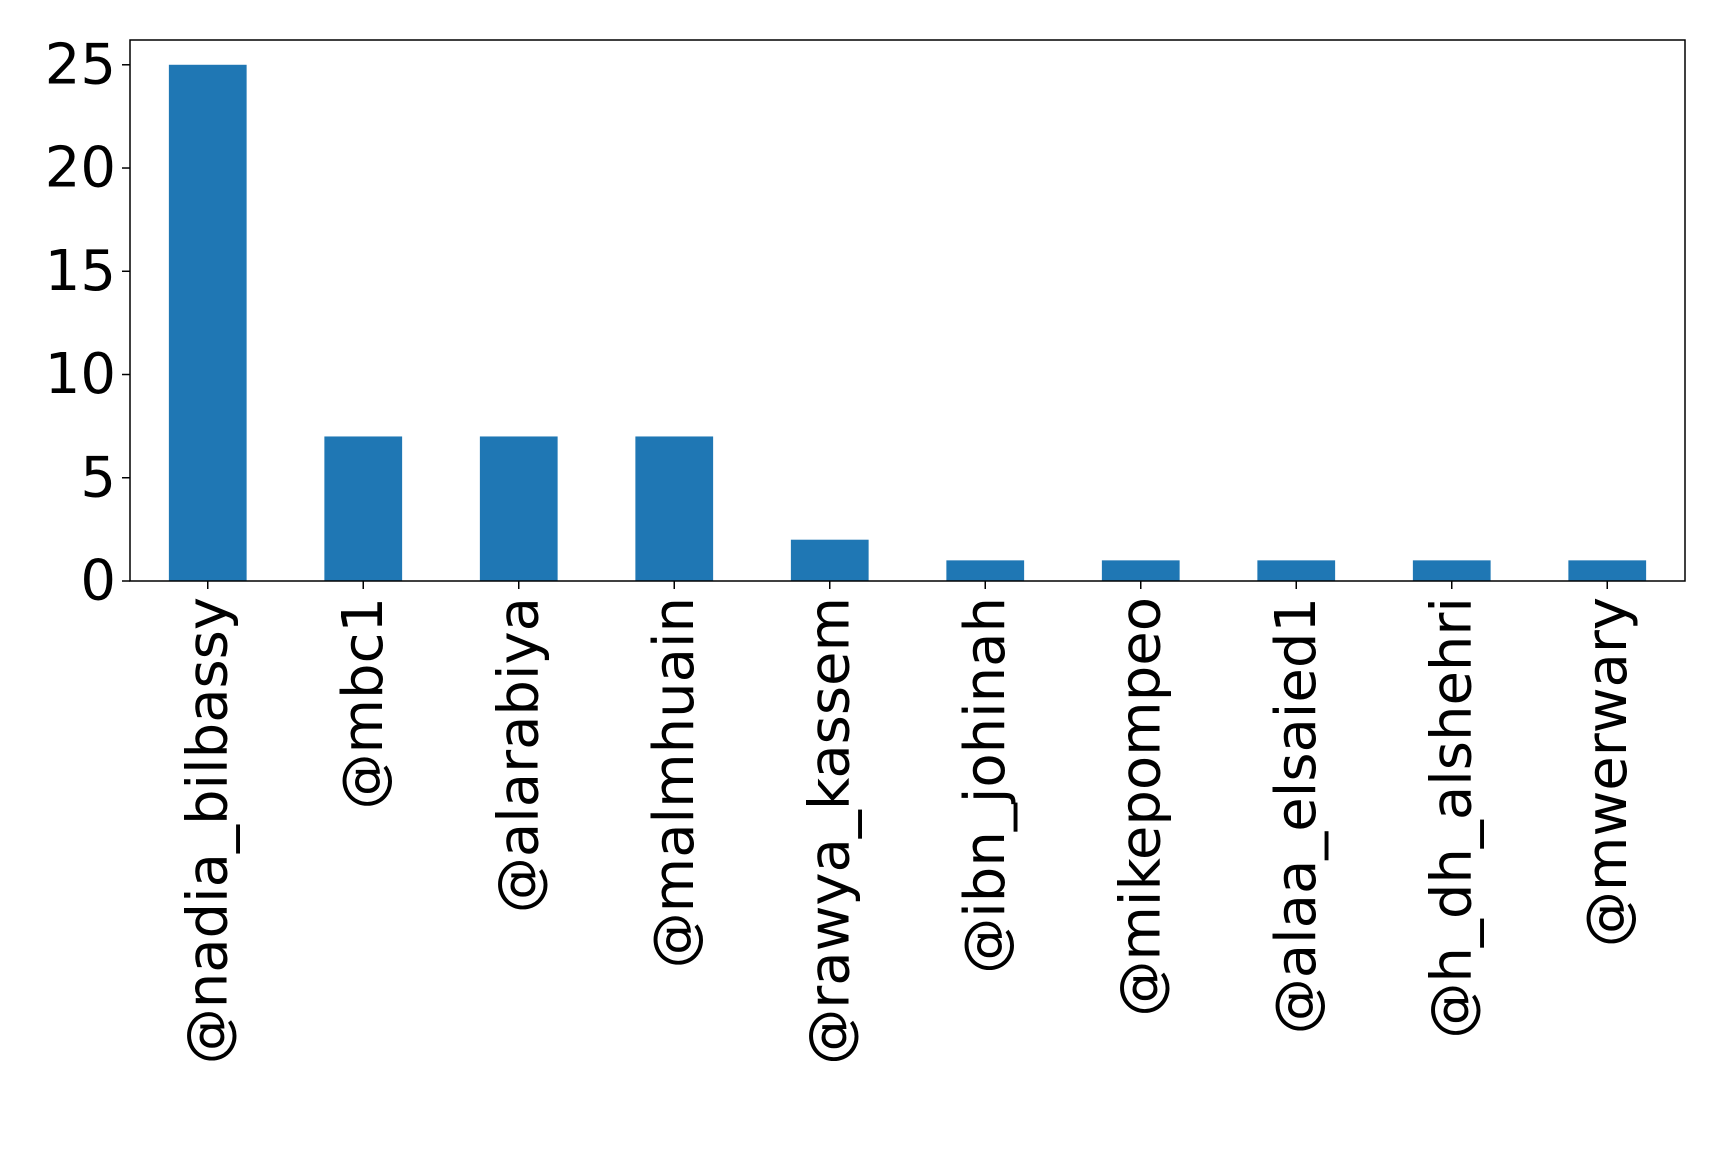 The height and width of the screenshot is (1150, 1719). Describe the element at coordinates (80, 271) in the screenshot. I see `y-tick-label: 15` at that location.